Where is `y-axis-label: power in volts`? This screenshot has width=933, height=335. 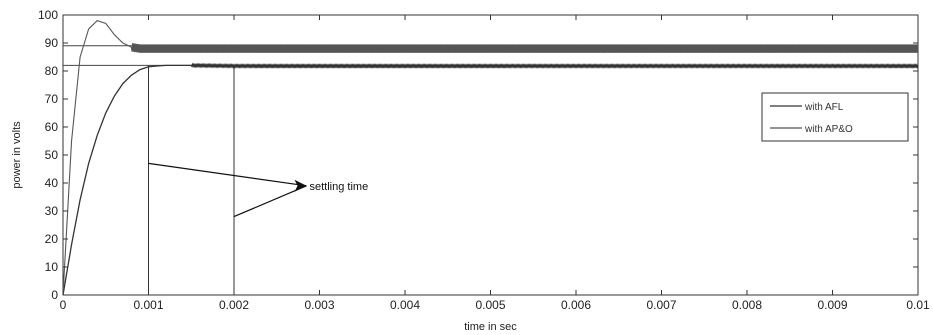
y-axis-label: power in volts is located at coordinates (17, 155).